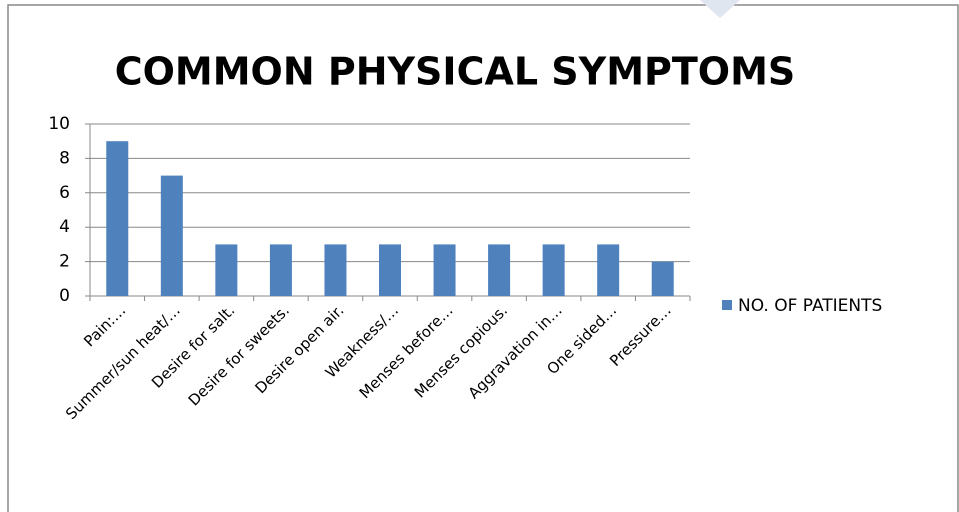 This screenshot has width=959, height=512. Describe the element at coordinates (720, 9) in the screenshot. I see `page-decoration` at that location.